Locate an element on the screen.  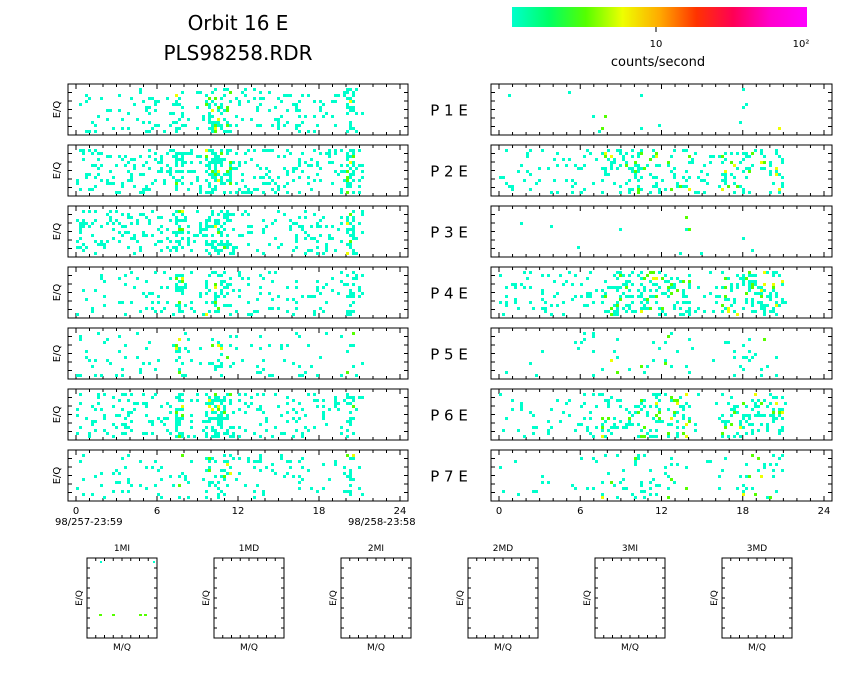
figure-subtitle: PLS98258.RDR is located at coordinates (237, 53).